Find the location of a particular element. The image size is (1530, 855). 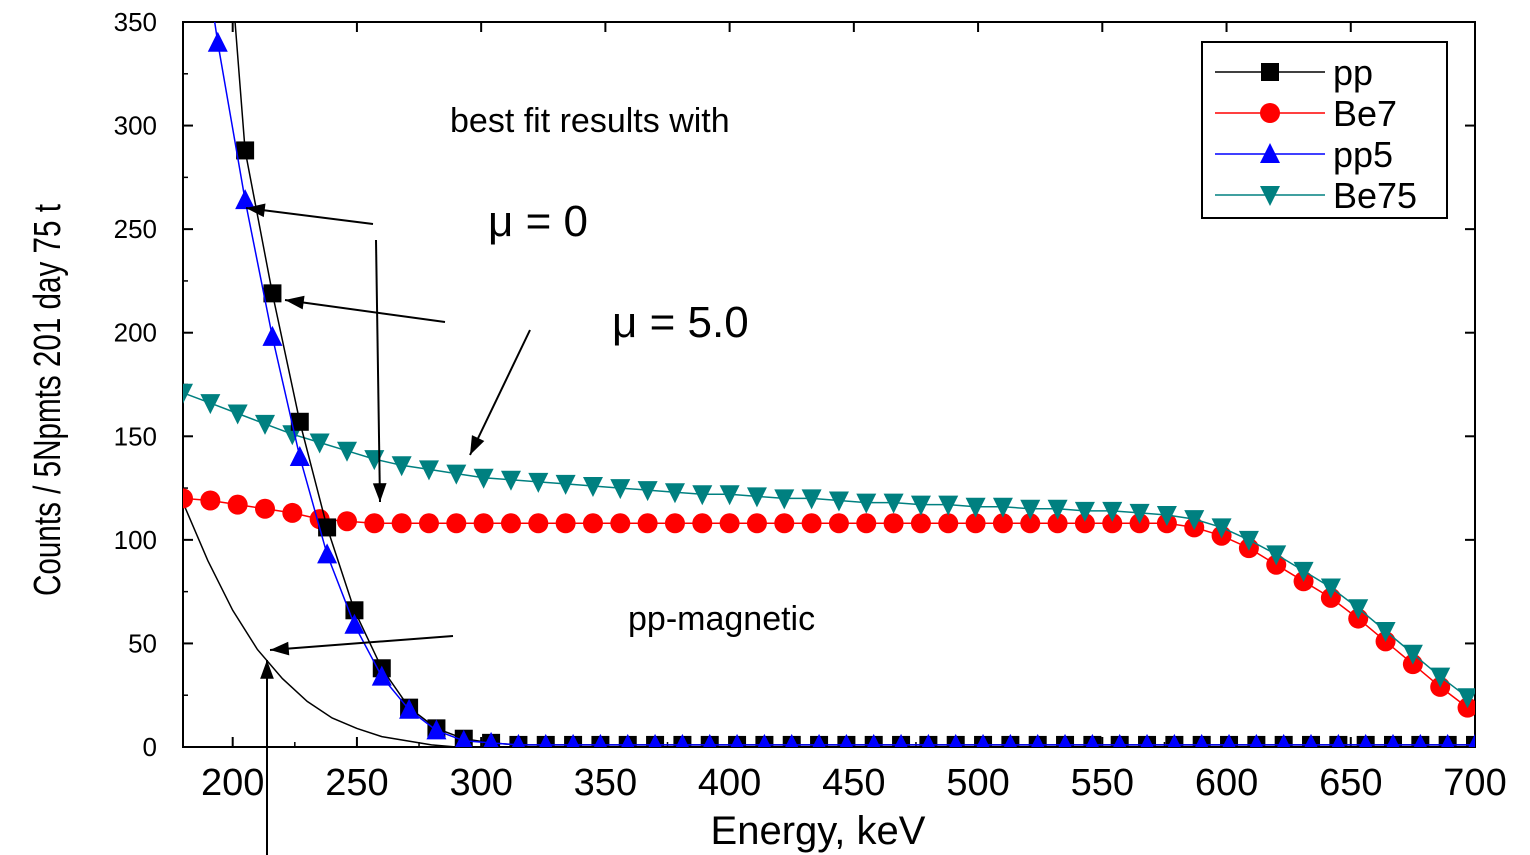

y-axis-title: Counts / 5Npmts 201 day 75 t is located at coordinates (48, 400).